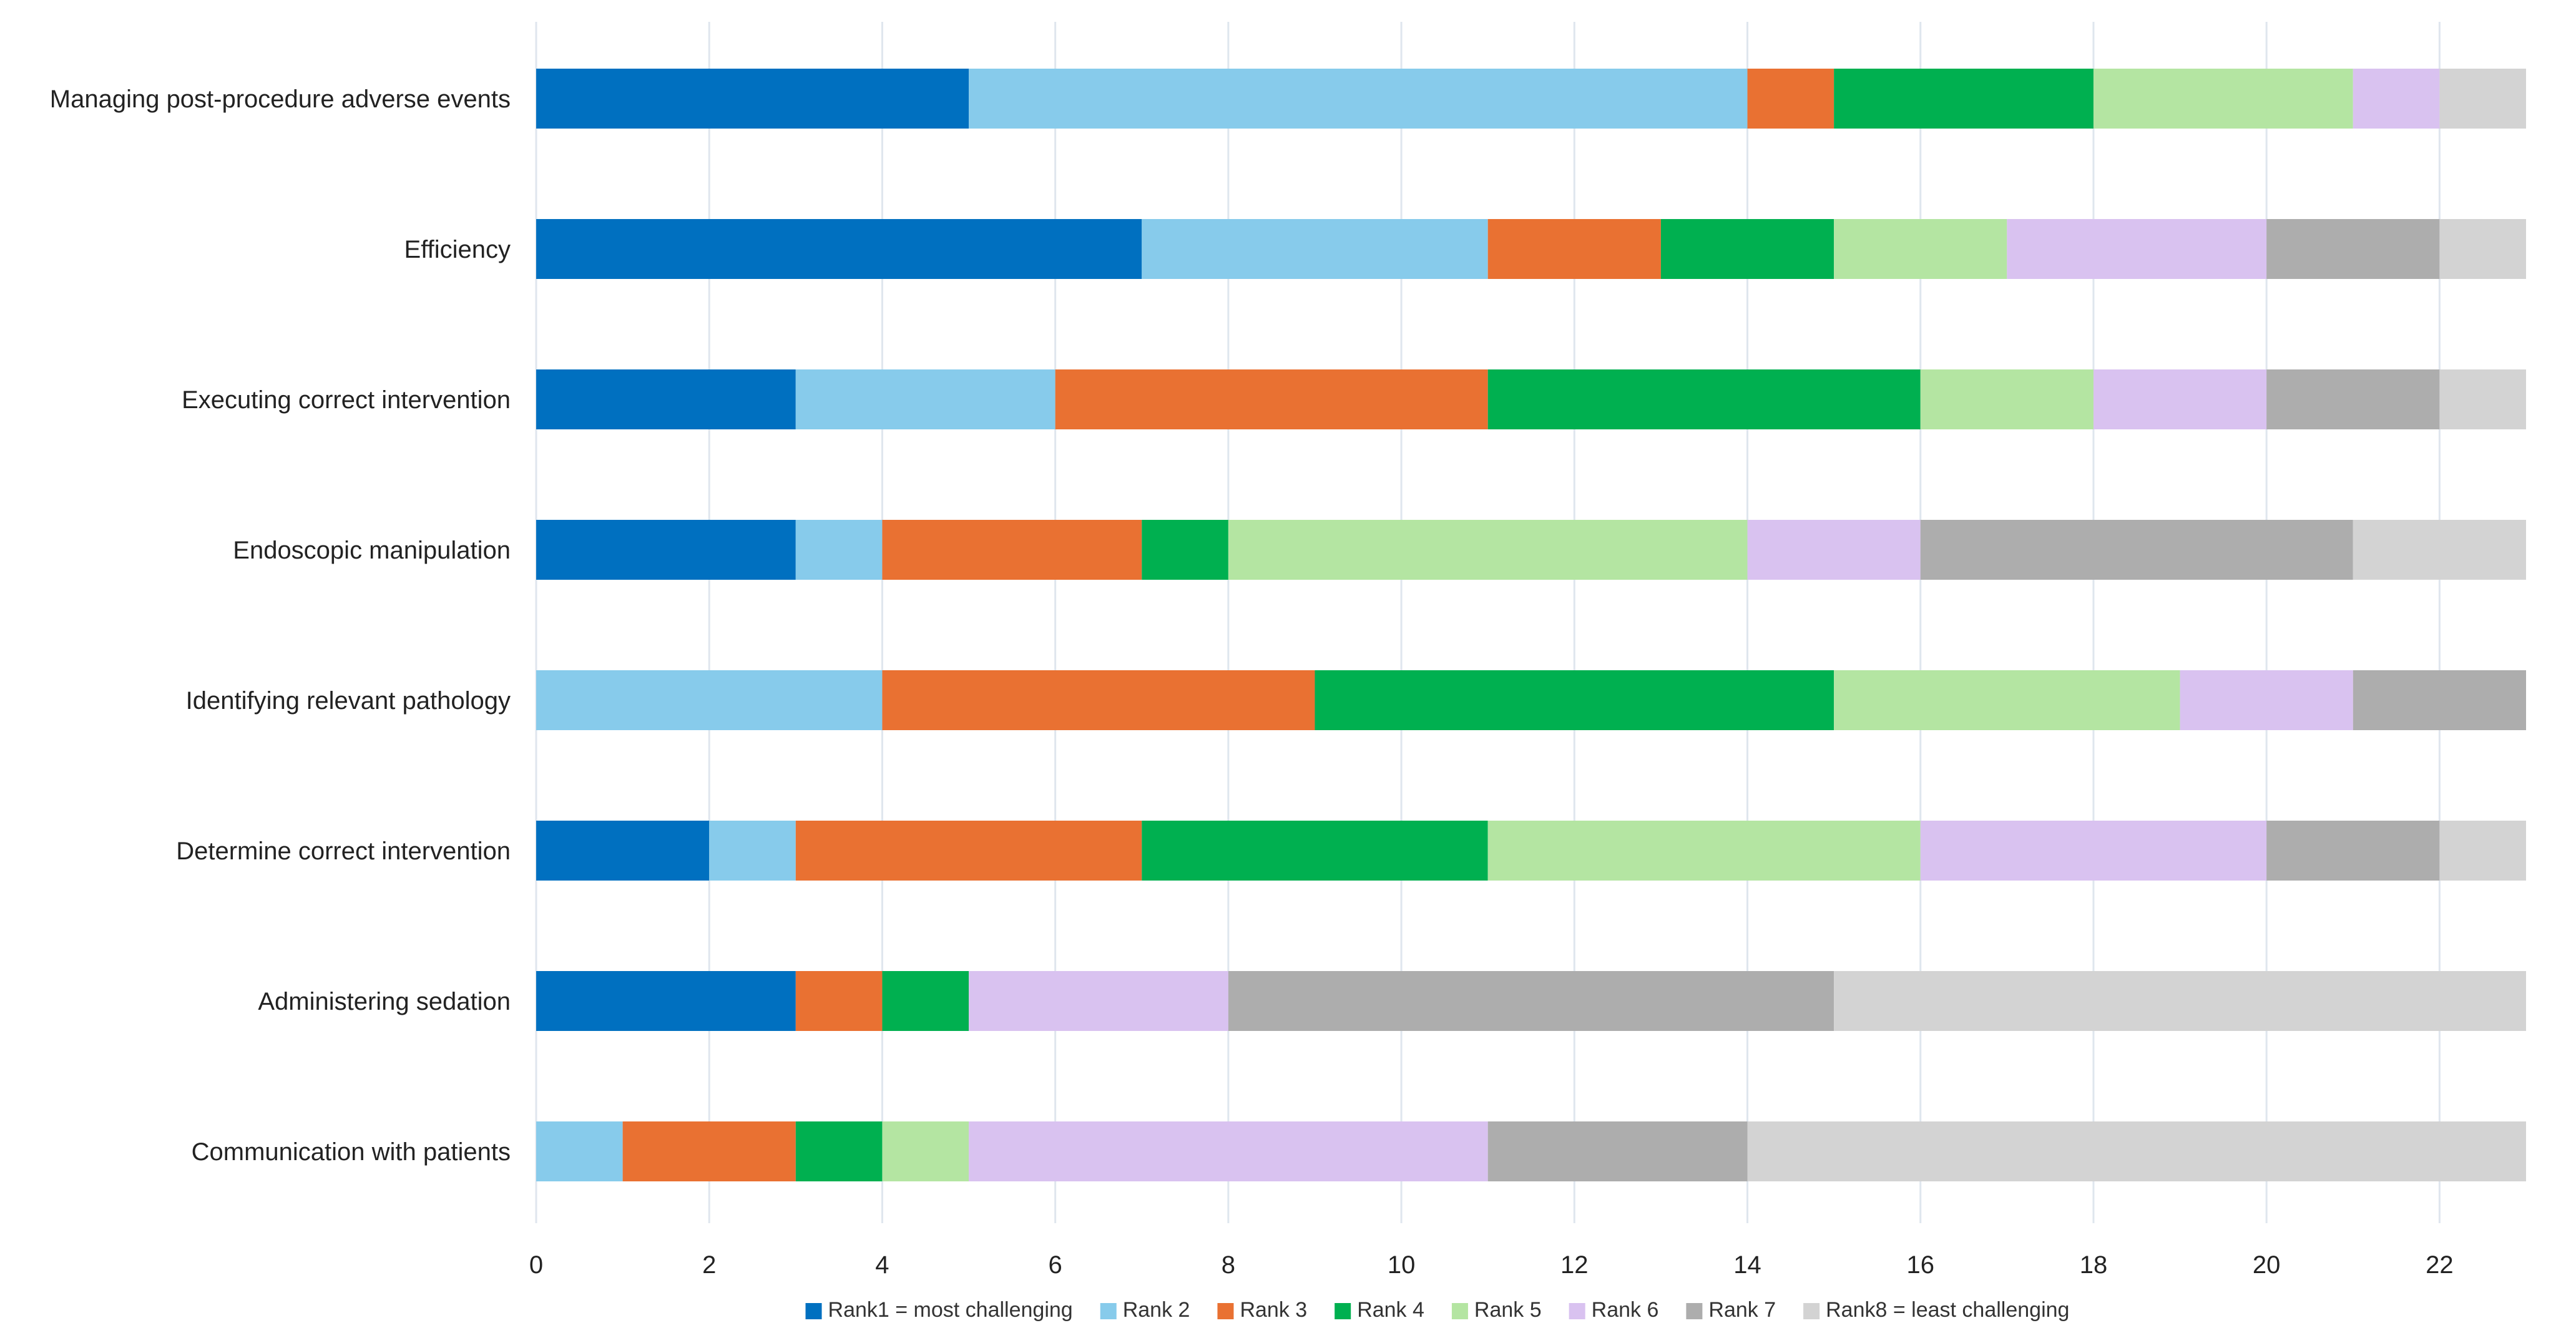 The width and height of the screenshot is (2576, 1338). Describe the element at coordinates (1920, 1265) in the screenshot. I see `x-tick-label: 16` at that location.